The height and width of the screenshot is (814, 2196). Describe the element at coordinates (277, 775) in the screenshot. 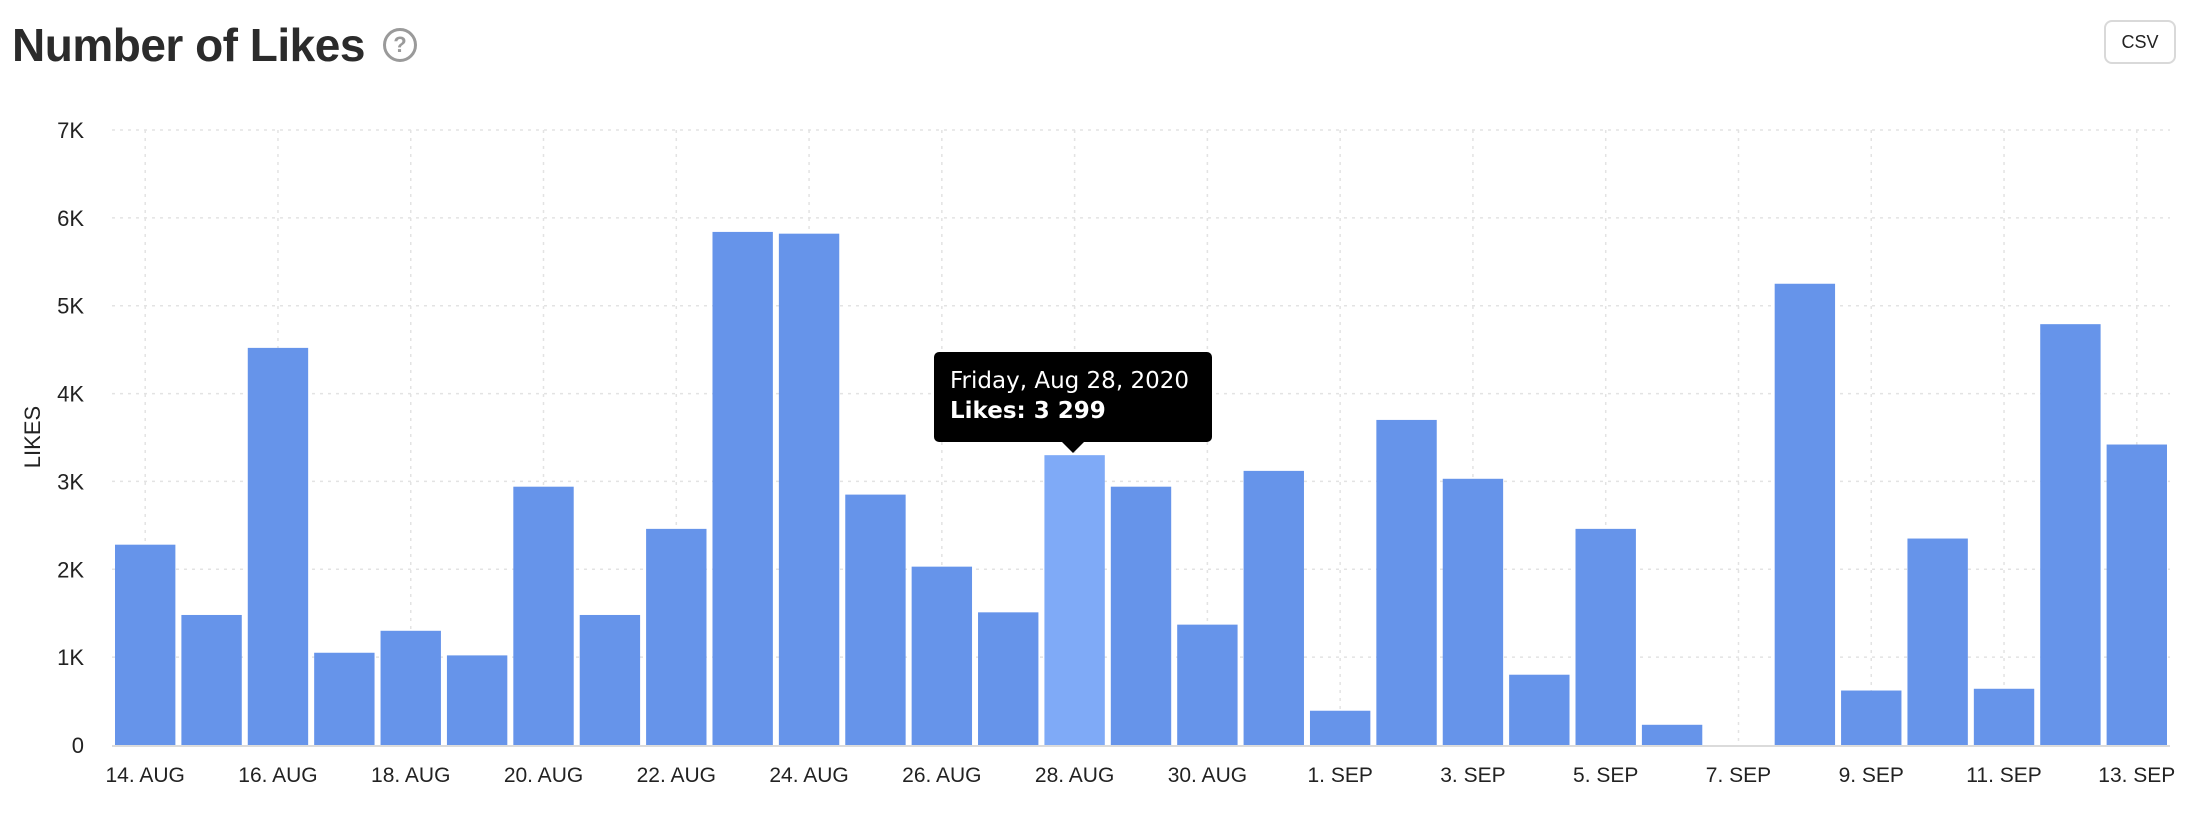

I see `x-tick-label: 16. AUG` at that location.